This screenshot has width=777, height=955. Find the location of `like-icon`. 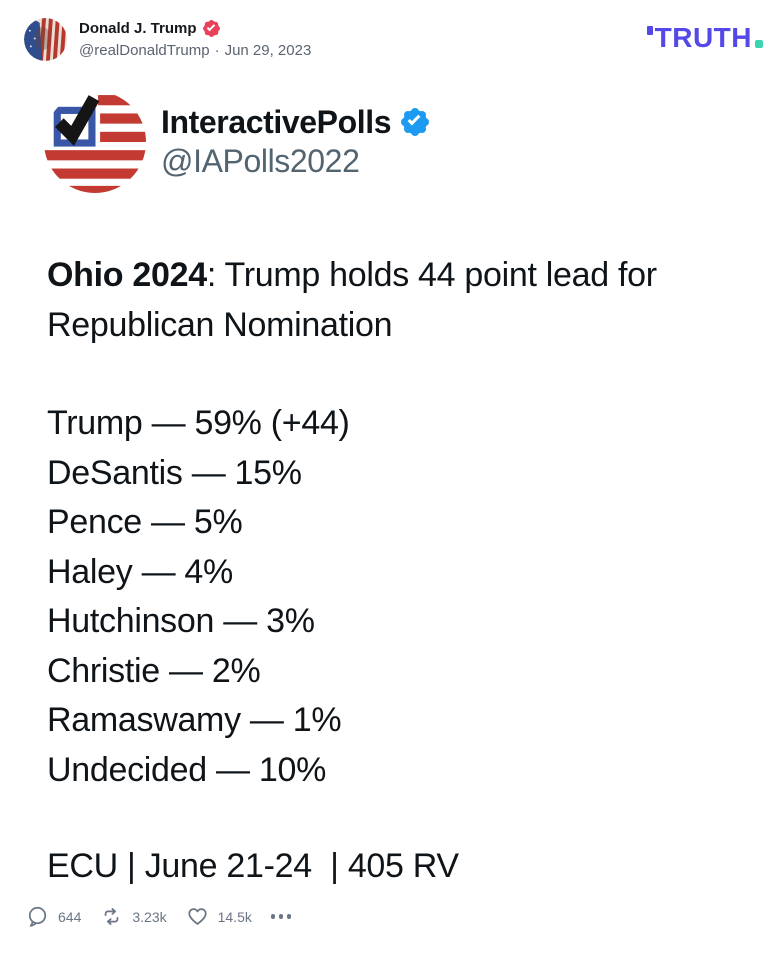

like-icon is located at coordinates (197, 916).